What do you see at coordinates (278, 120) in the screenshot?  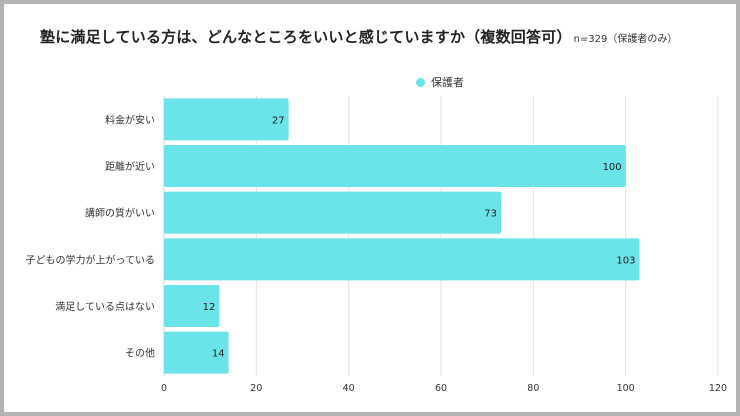 I see `value-label: 27` at bounding box center [278, 120].